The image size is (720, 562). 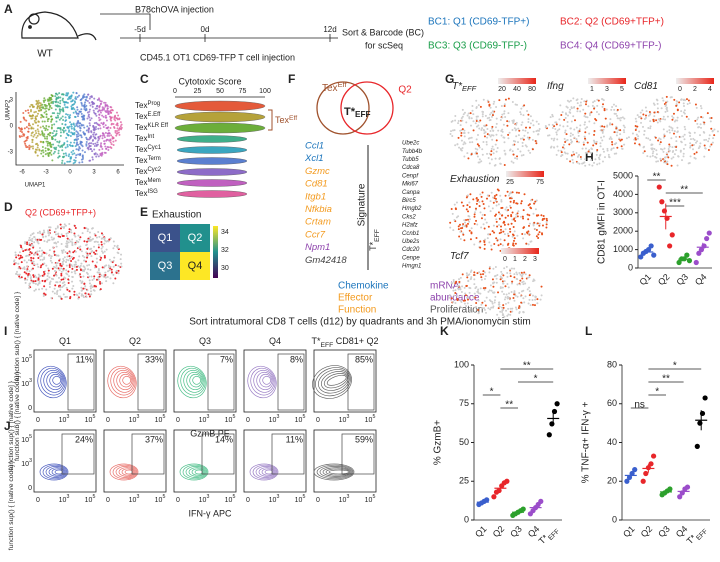 I want to click on violin, so click(x=212, y=183).